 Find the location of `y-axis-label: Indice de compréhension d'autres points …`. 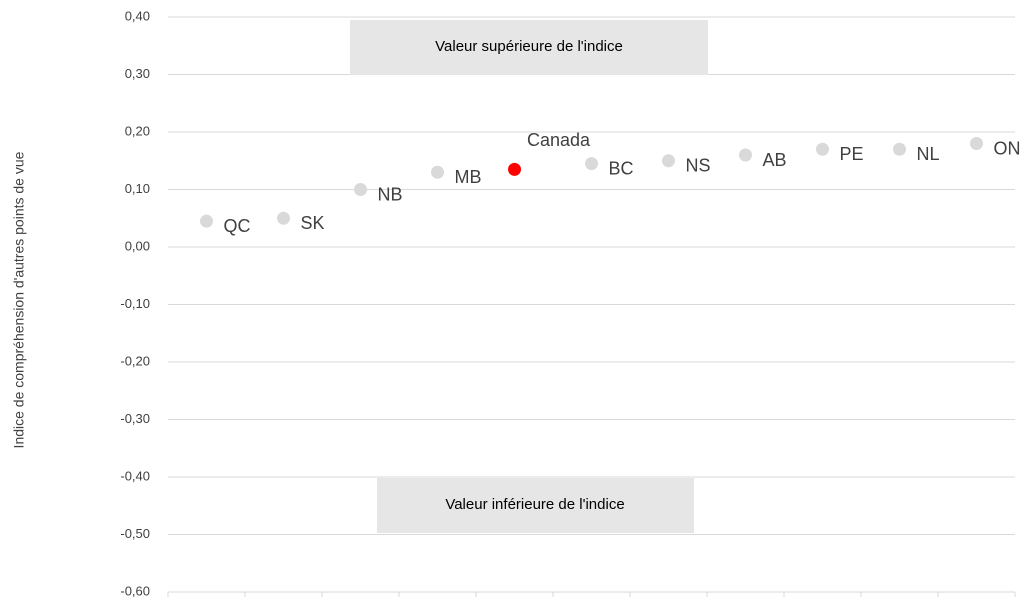

y-axis-label: Indice de compréhension d'autres points … is located at coordinates (19, 299).